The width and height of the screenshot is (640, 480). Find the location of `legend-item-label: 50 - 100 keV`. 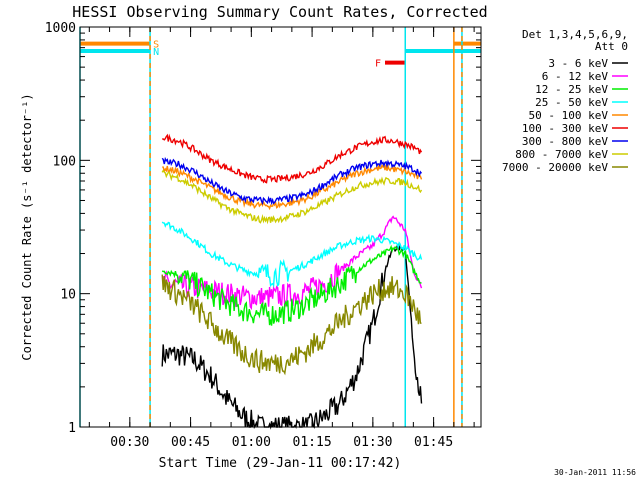

legend-item-label: 50 - 100 keV is located at coordinates (569, 115).